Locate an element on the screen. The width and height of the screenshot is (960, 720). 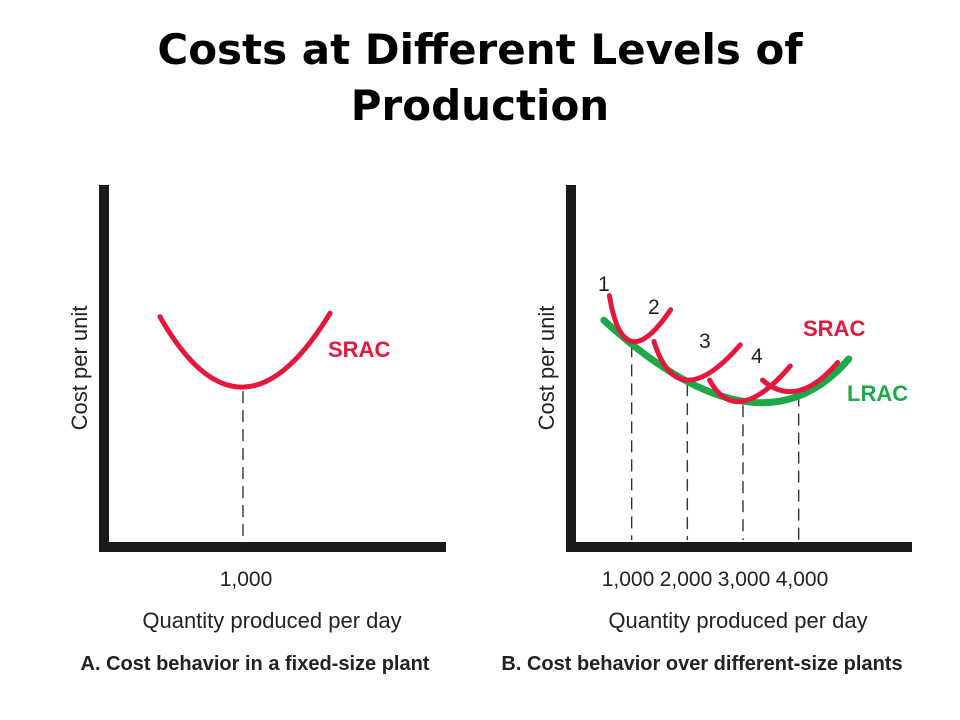
chart-a-srac-label: SRAC is located at coordinates (359, 349).